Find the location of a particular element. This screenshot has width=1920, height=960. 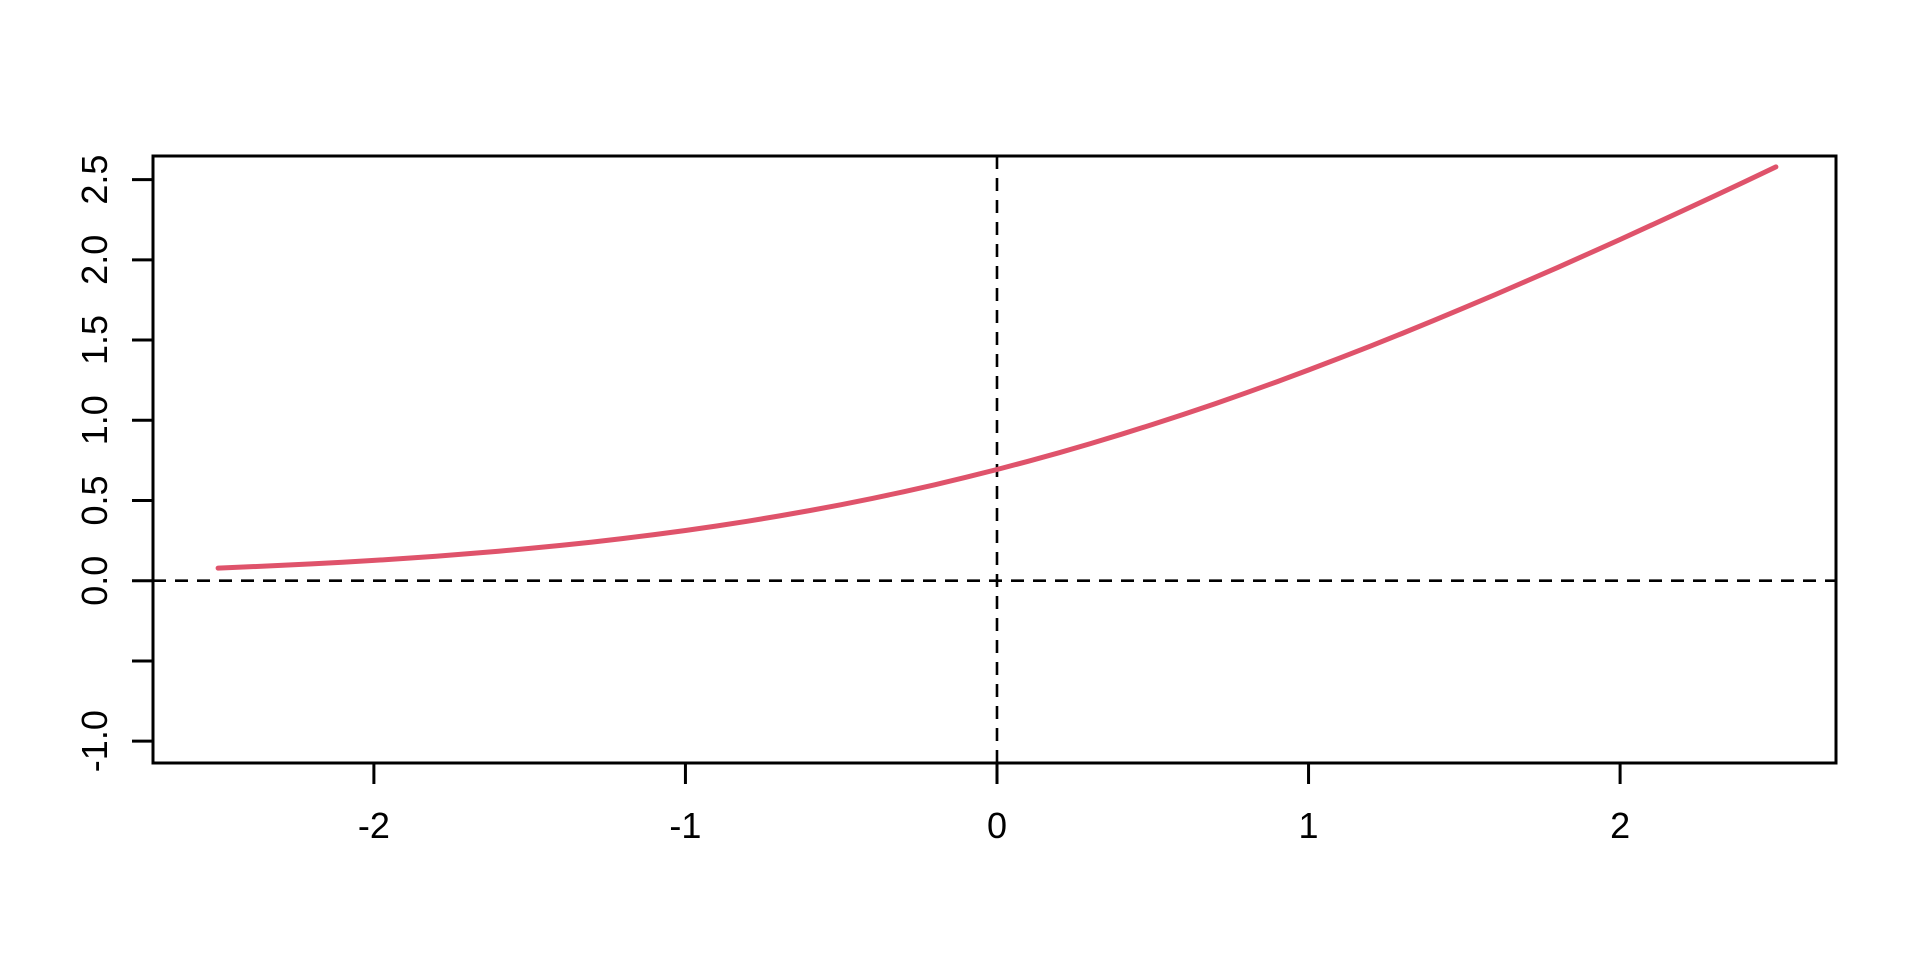

x-axis-tick-label: -1 is located at coordinates (685, 825).